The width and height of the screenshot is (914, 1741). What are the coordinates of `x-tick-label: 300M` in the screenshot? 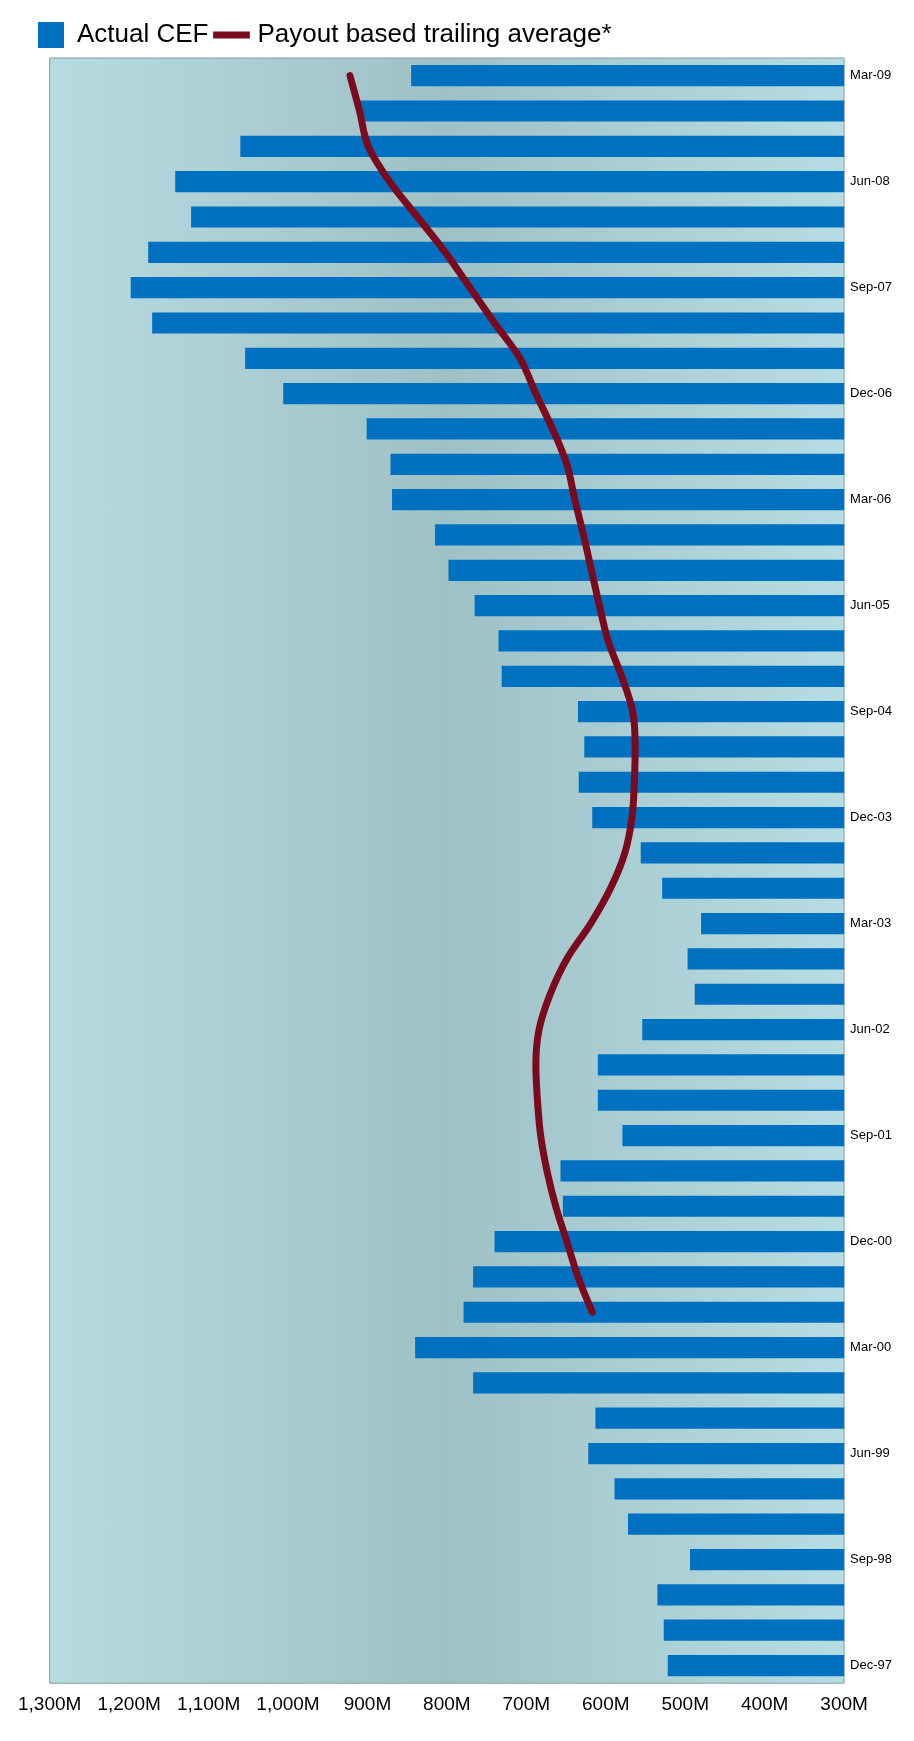 It's located at (844, 1703).